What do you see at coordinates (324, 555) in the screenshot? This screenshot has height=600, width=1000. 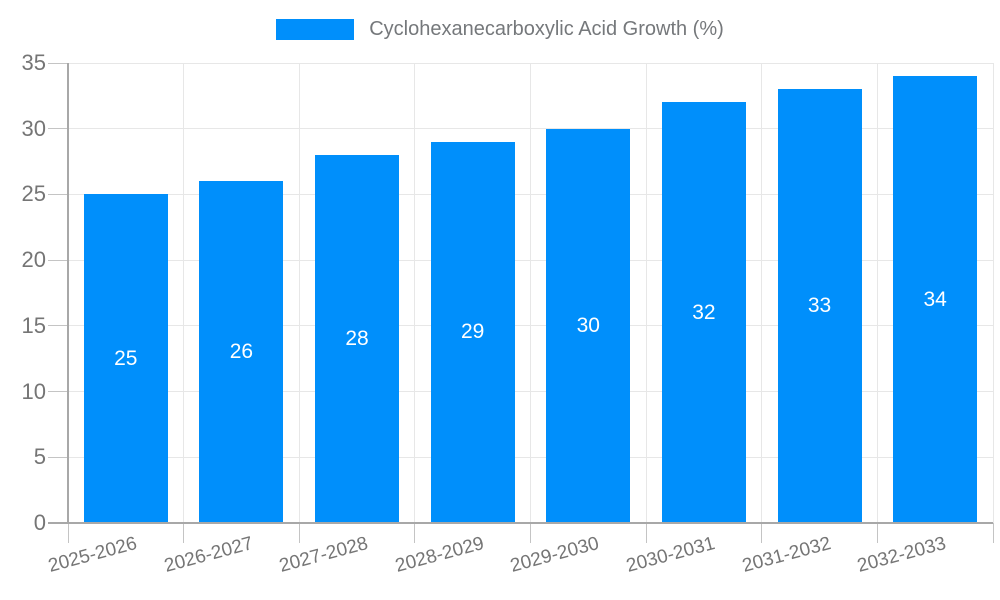 I see `x-axis-tick-label: 2027-2028` at bounding box center [324, 555].